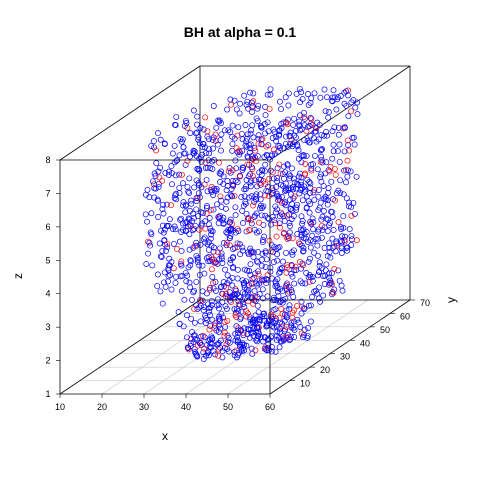 The height and width of the screenshot is (480, 480). What do you see at coordinates (365, 343) in the screenshot?
I see `y-tick-label: 40` at bounding box center [365, 343].